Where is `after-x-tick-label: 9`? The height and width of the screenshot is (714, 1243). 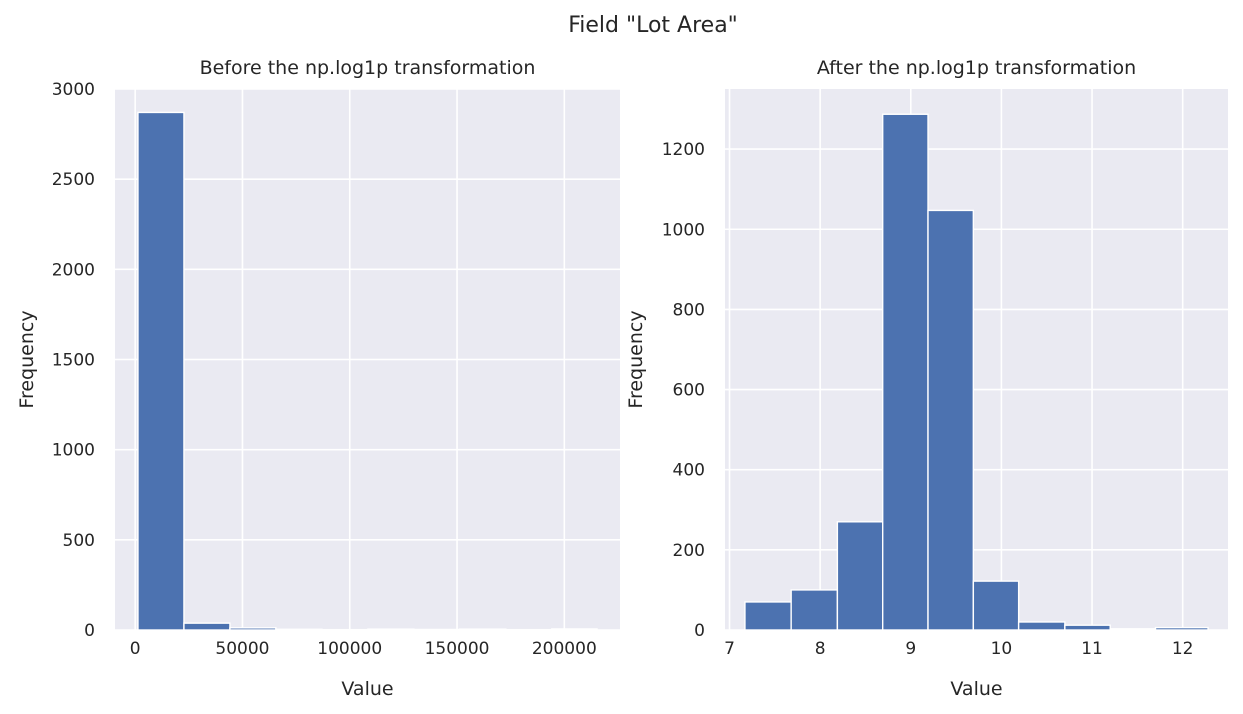
after-x-tick-label: 9 is located at coordinates (910, 649).